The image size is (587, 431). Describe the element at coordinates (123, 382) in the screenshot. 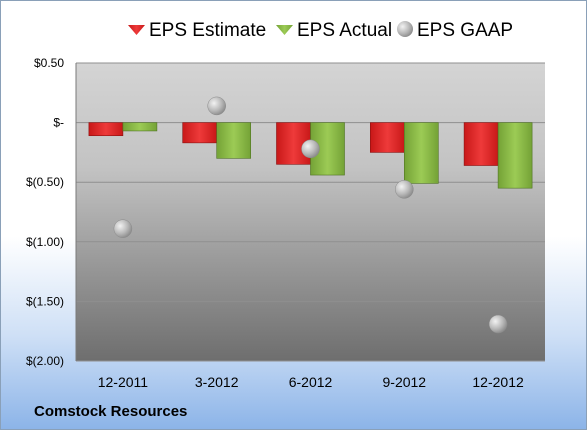

I see `x-tick-label: 12-2011` at that location.